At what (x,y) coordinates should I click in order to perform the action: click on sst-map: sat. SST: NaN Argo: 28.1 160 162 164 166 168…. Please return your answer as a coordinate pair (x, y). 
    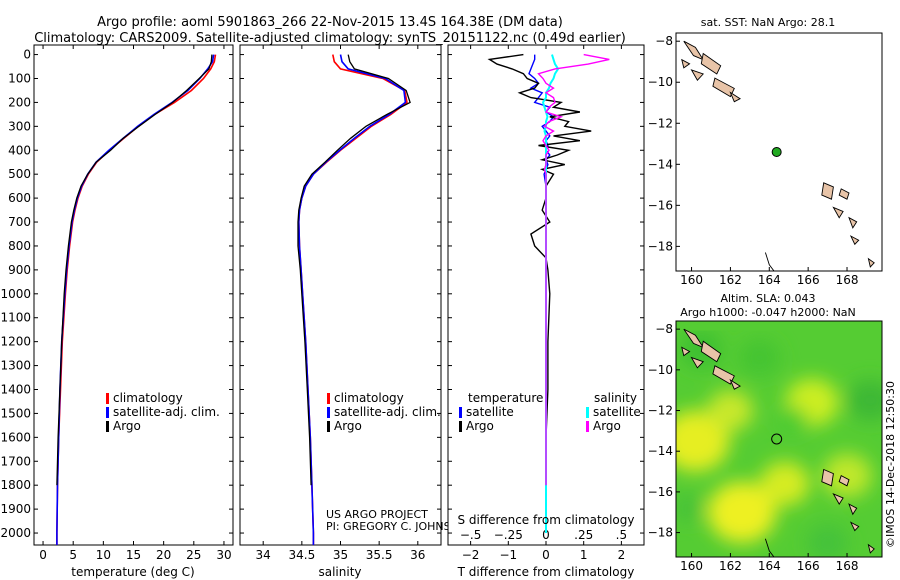
    Looking at the image, I should click on (765, 151).